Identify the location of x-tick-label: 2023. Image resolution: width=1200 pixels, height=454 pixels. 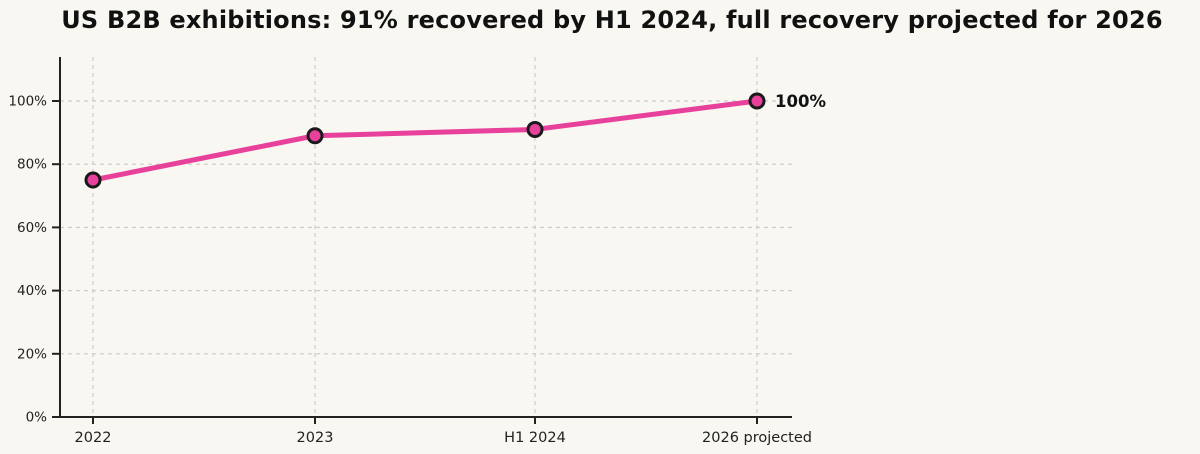
(315, 438).